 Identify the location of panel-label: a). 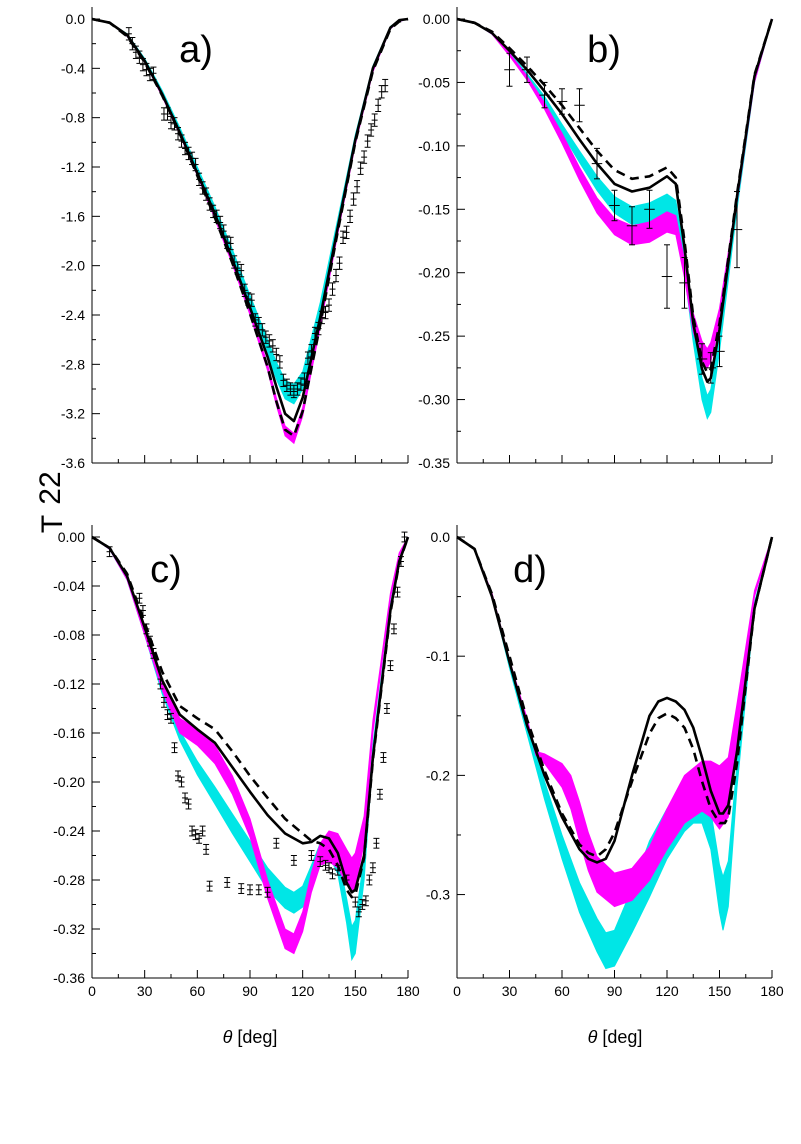
(196, 50).